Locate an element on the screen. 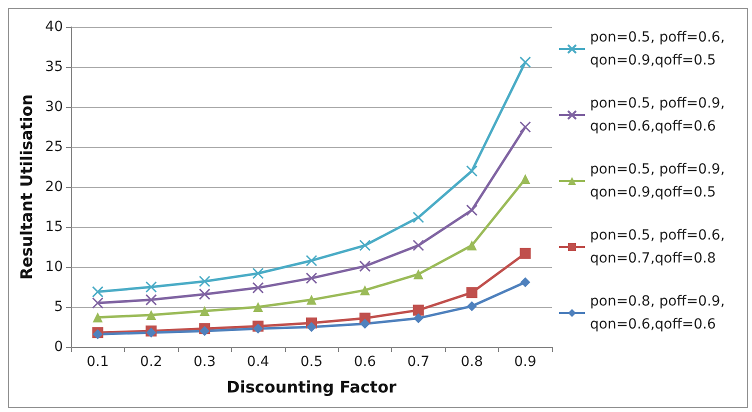  y-tick-label: 20 is located at coordinates (54, 187).